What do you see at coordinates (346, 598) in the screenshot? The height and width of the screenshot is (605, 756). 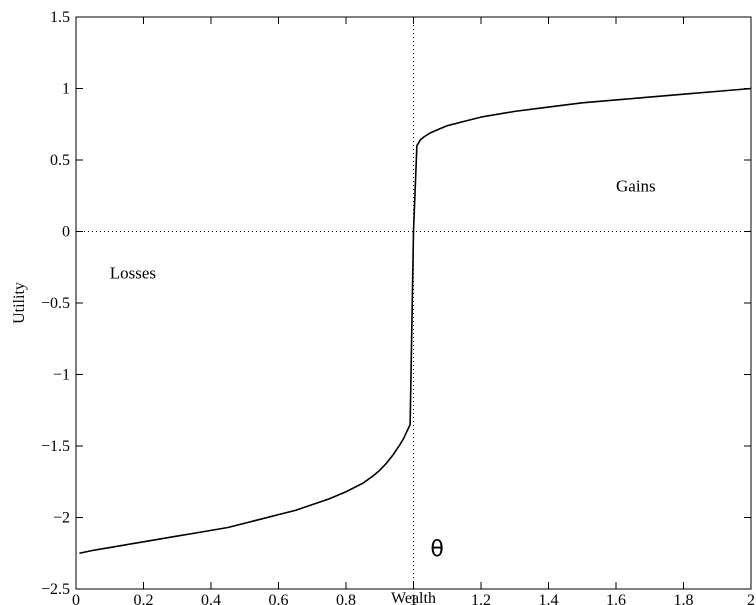 I see `x-tick-label: 0.8` at bounding box center [346, 598].